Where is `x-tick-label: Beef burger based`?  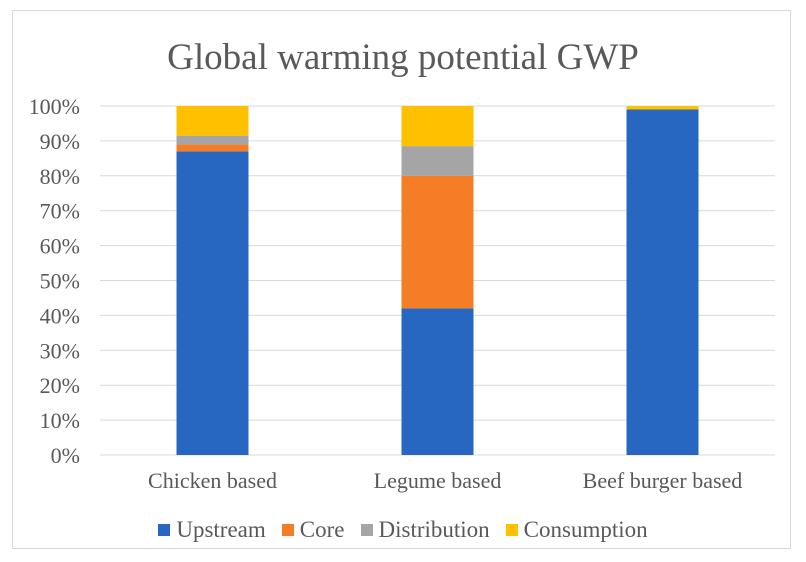 x-tick-label: Beef burger based is located at coordinates (663, 480).